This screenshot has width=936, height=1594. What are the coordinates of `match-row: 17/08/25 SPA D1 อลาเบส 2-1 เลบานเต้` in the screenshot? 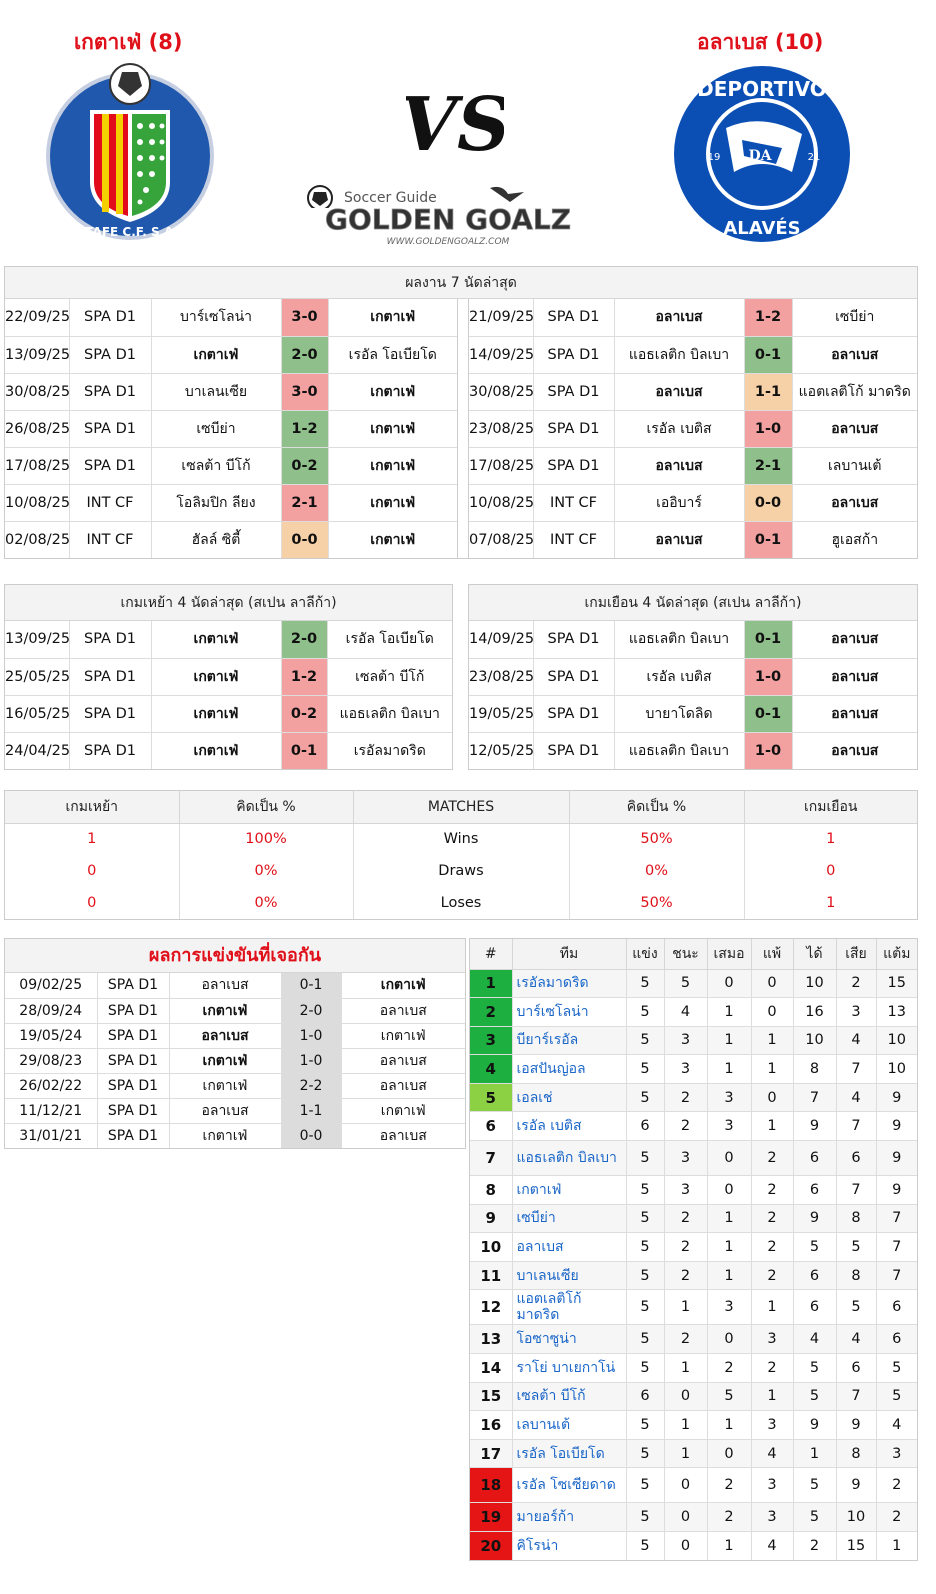 It's located at (693, 466).